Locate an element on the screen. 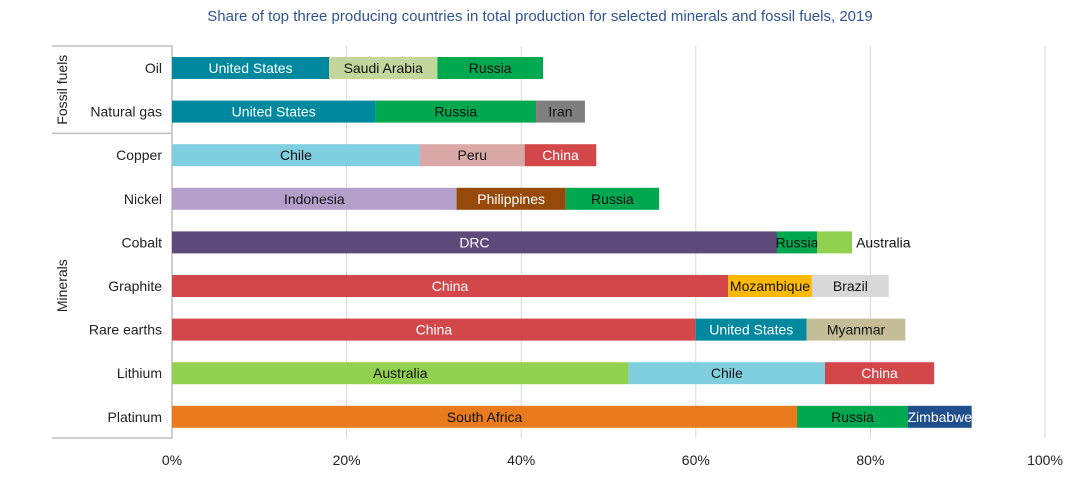  category-label: Rare earths is located at coordinates (125, 330).